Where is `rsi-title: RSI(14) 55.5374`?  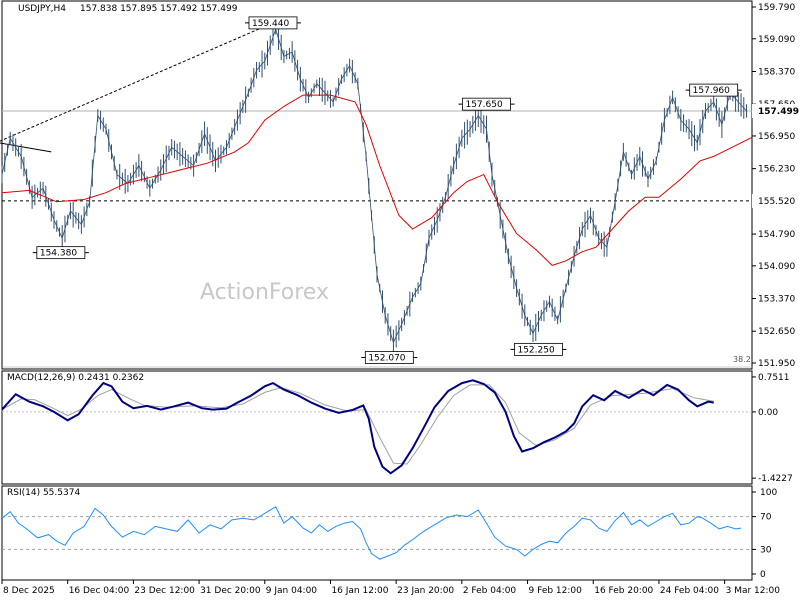 rsi-title: RSI(14) 55.5374 is located at coordinates (44, 493).